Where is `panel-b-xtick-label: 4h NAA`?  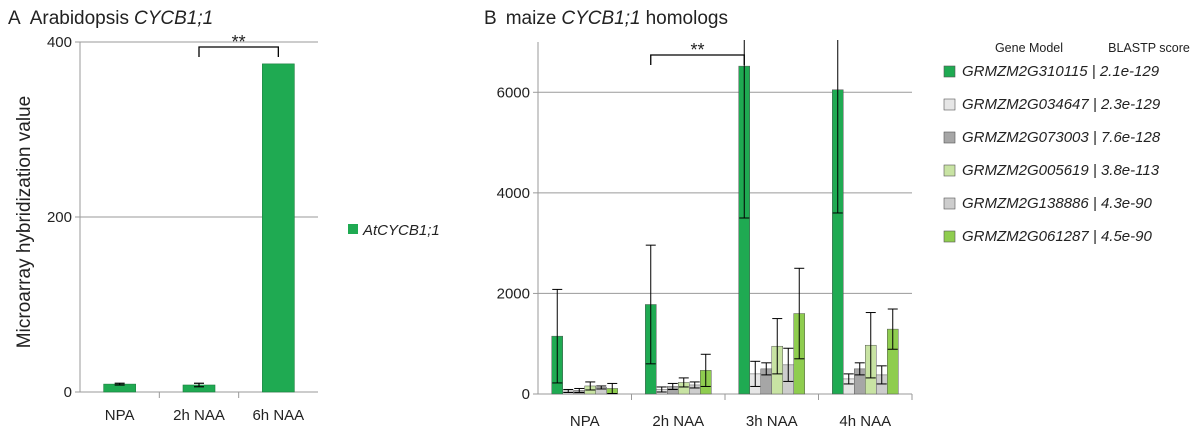
panel-b-xtick-label: 4h NAA is located at coordinates (865, 421).